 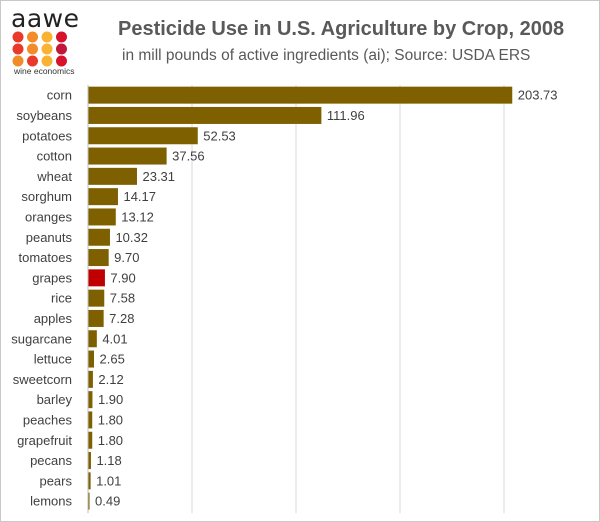 I want to click on value-label: 13.12, so click(x=137, y=216).